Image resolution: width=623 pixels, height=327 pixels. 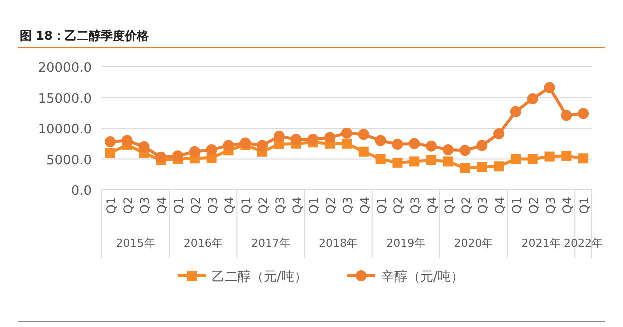 What do you see at coordinates (65, 99) in the screenshot?
I see `y-tick-label: 15000.0` at bounding box center [65, 99].